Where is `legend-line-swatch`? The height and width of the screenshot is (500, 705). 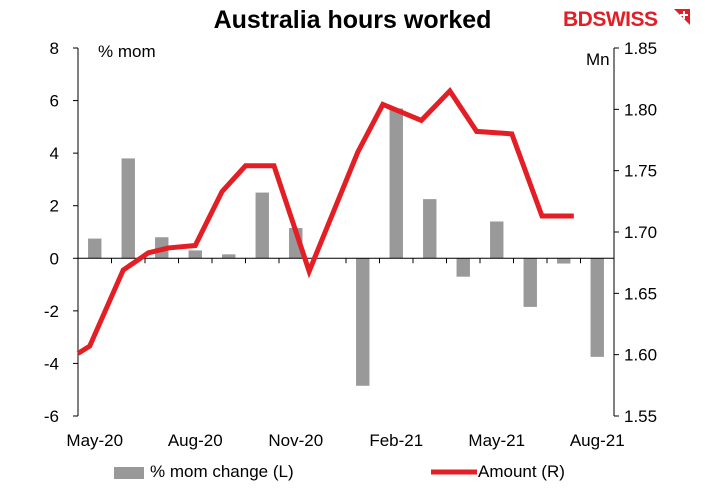
legend-line-swatch is located at coordinates (454, 472).